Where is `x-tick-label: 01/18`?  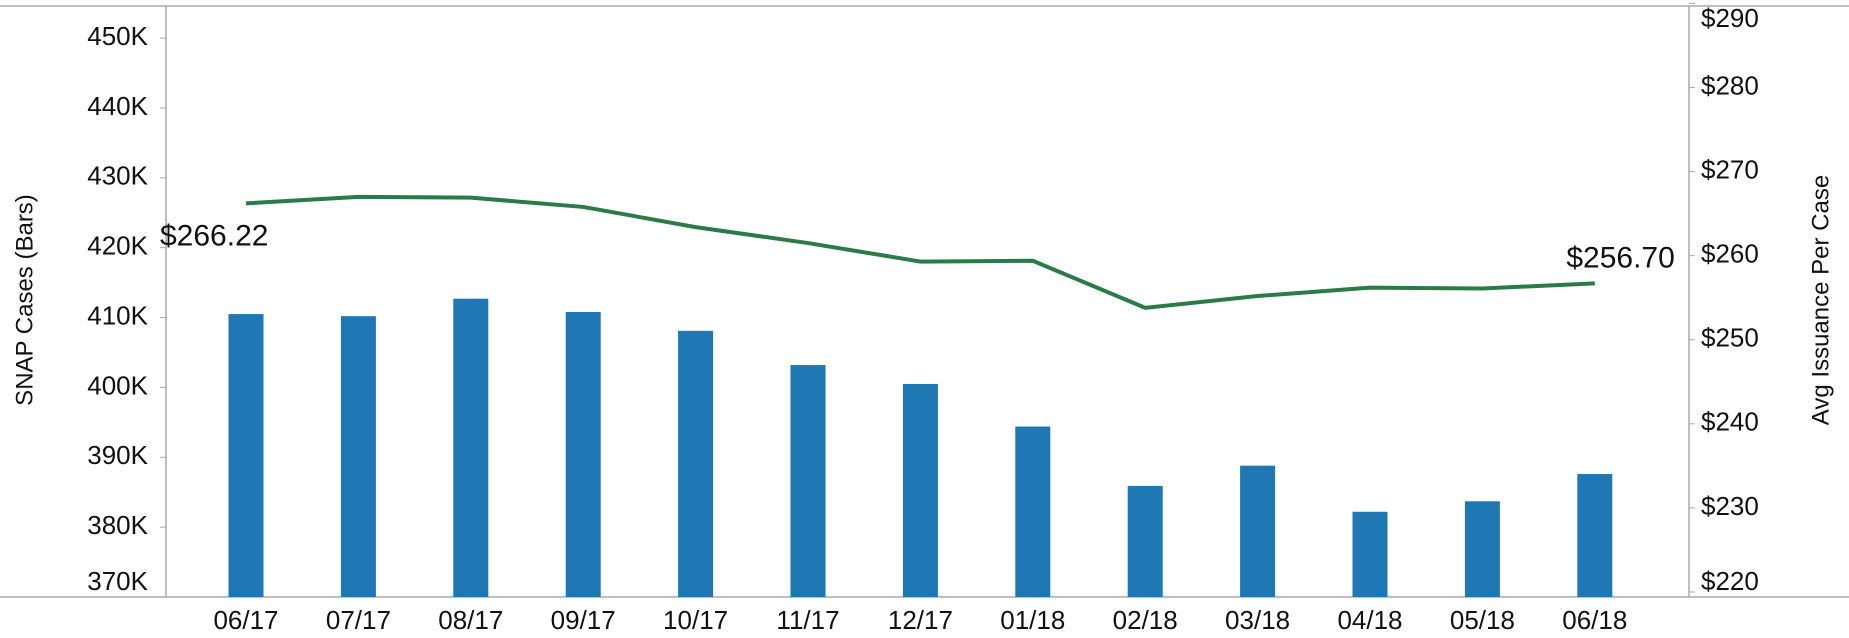 x-tick-label: 01/18 is located at coordinates (1032, 620).